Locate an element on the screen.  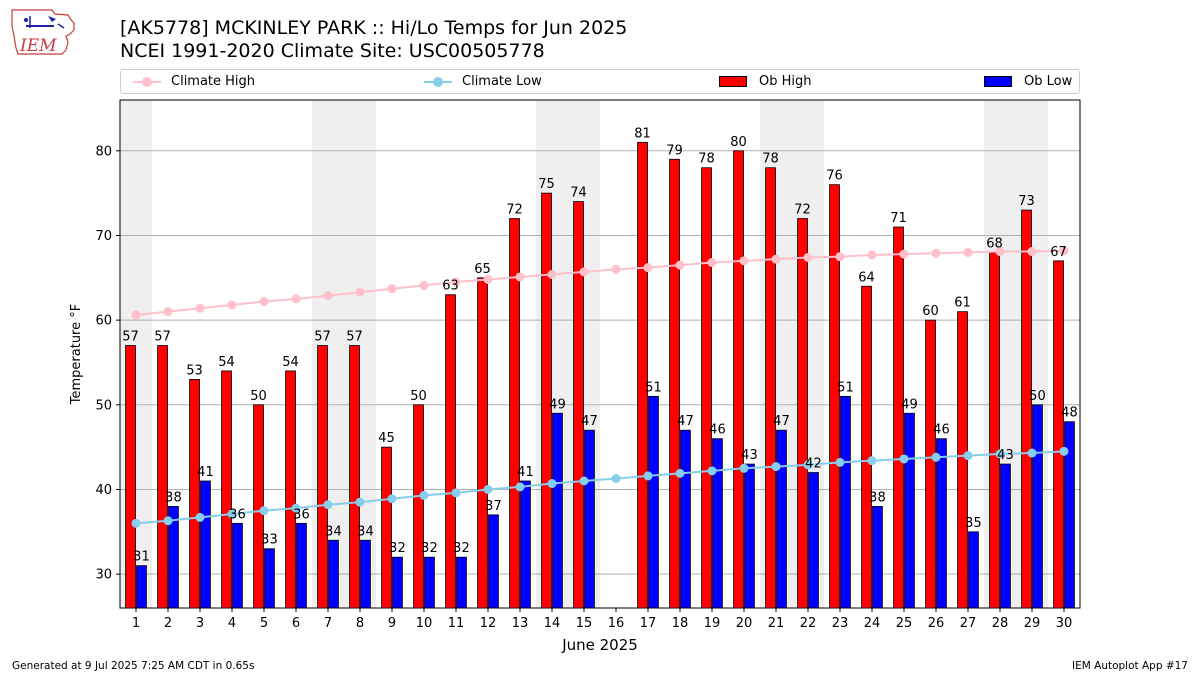
x-tick-label: 8 is located at coordinates (360, 623).